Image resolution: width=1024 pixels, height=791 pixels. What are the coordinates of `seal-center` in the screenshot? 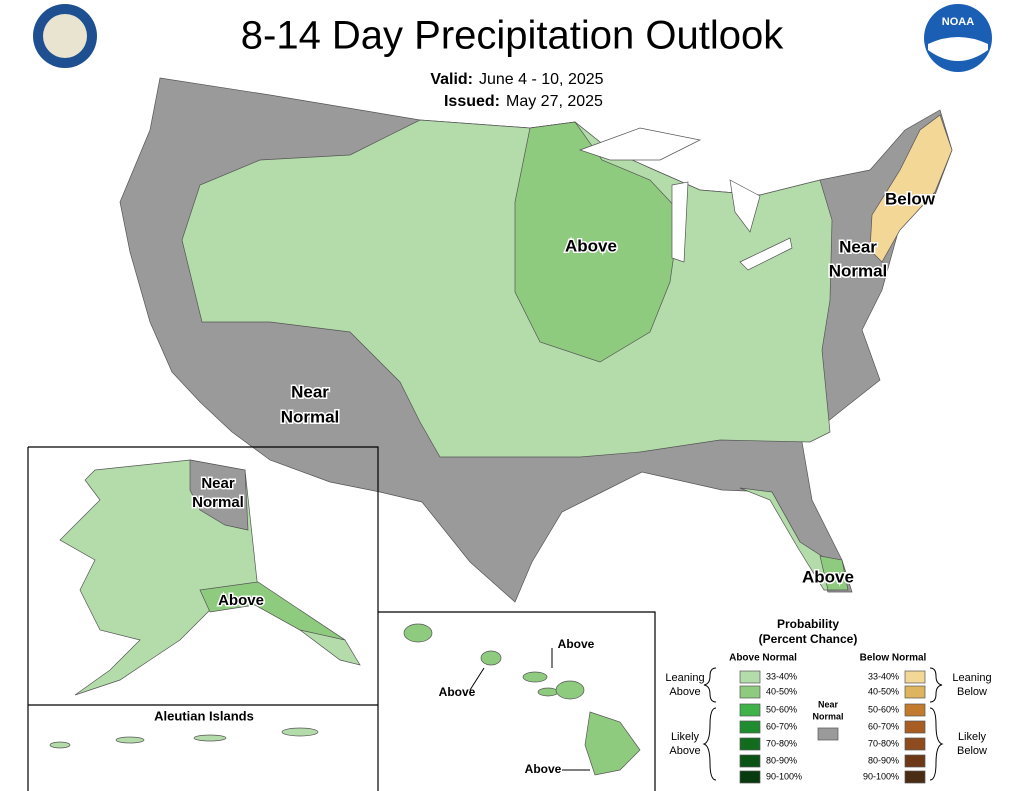 It's located at (65, 36).